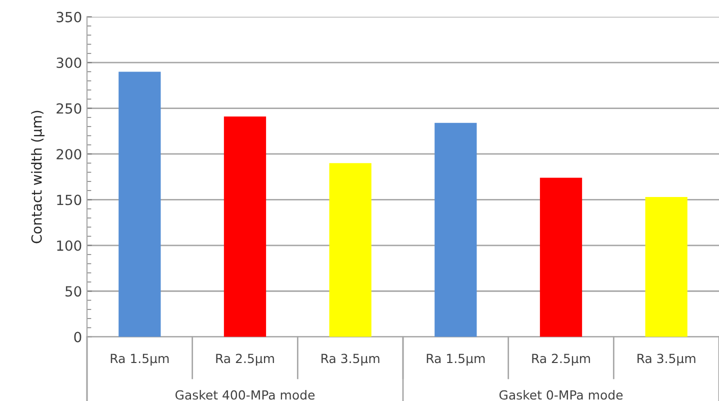  Describe the element at coordinates (69, 200) in the screenshot. I see `y-tick-label: 150` at that location.